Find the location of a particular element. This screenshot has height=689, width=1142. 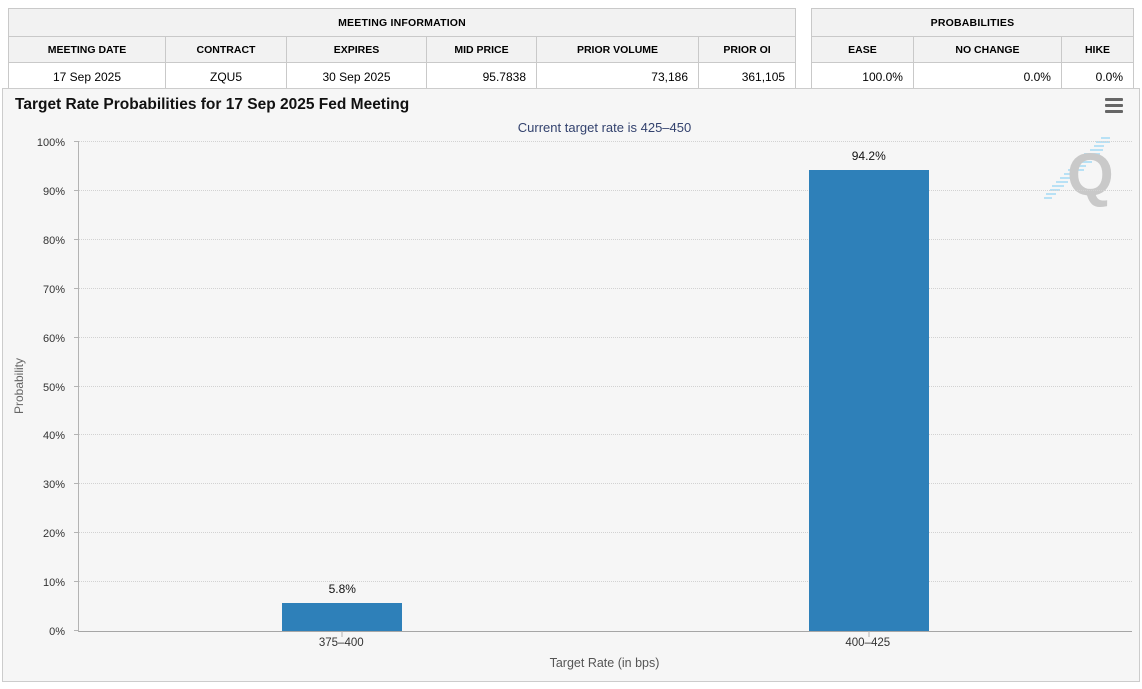

y-tick-label: 100% is located at coordinates (50, 143).